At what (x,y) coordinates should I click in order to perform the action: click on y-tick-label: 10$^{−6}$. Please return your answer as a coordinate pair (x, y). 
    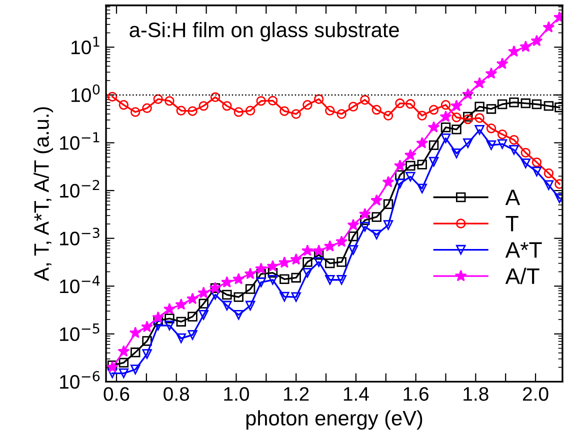
    Looking at the image, I should click on (80, 380).